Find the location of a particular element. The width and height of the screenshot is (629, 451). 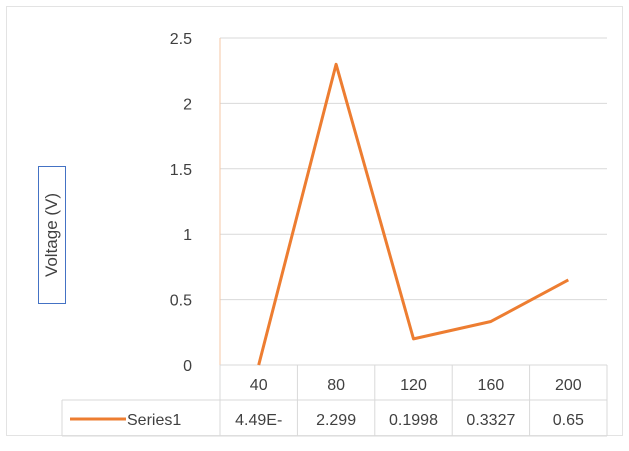

table-value-label: 0.3327 is located at coordinates (490, 420).